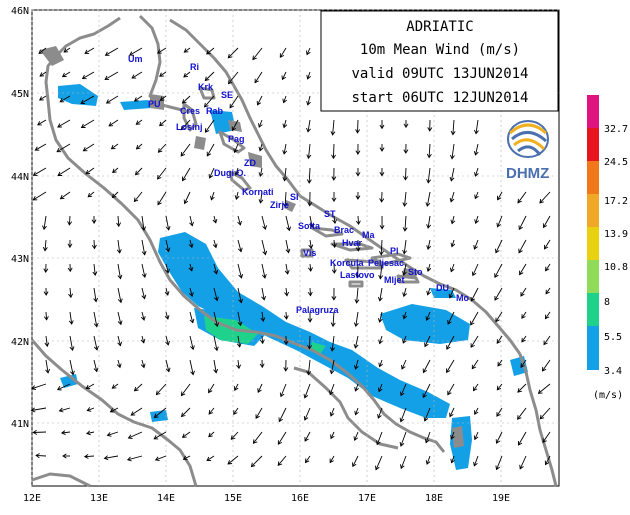  What do you see at coordinates (616, 162) in the screenshot?
I see `colorbar-label: 24.5` at bounding box center [616, 162].